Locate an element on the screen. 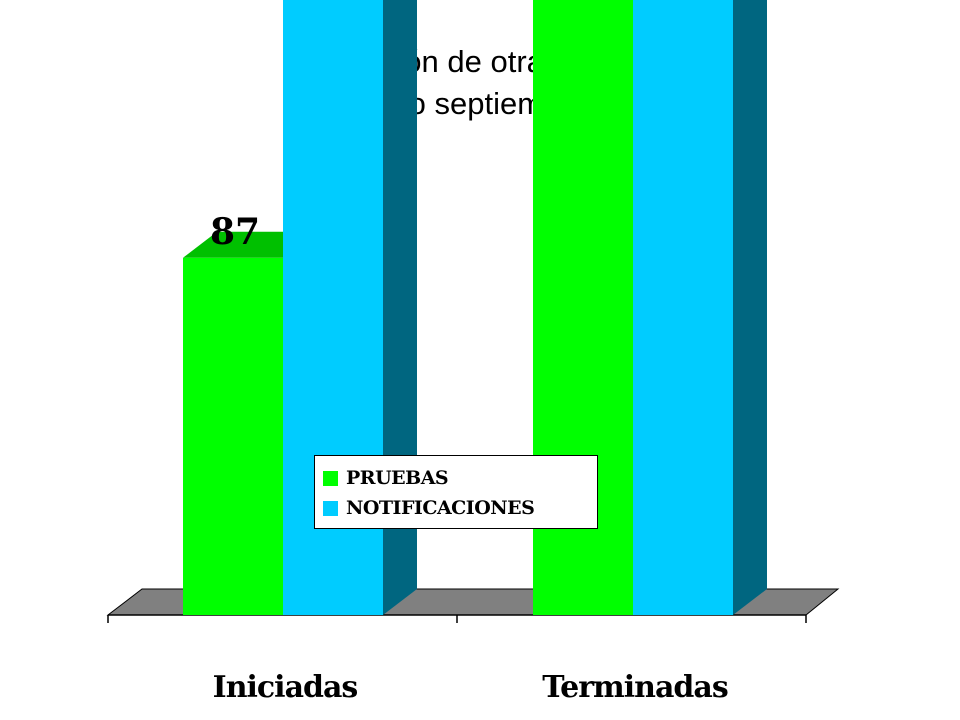 Image resolution: width=960 pixels, height=720 pixels. bar-notificaciones-terminadas is located at coordinates (683, 308).